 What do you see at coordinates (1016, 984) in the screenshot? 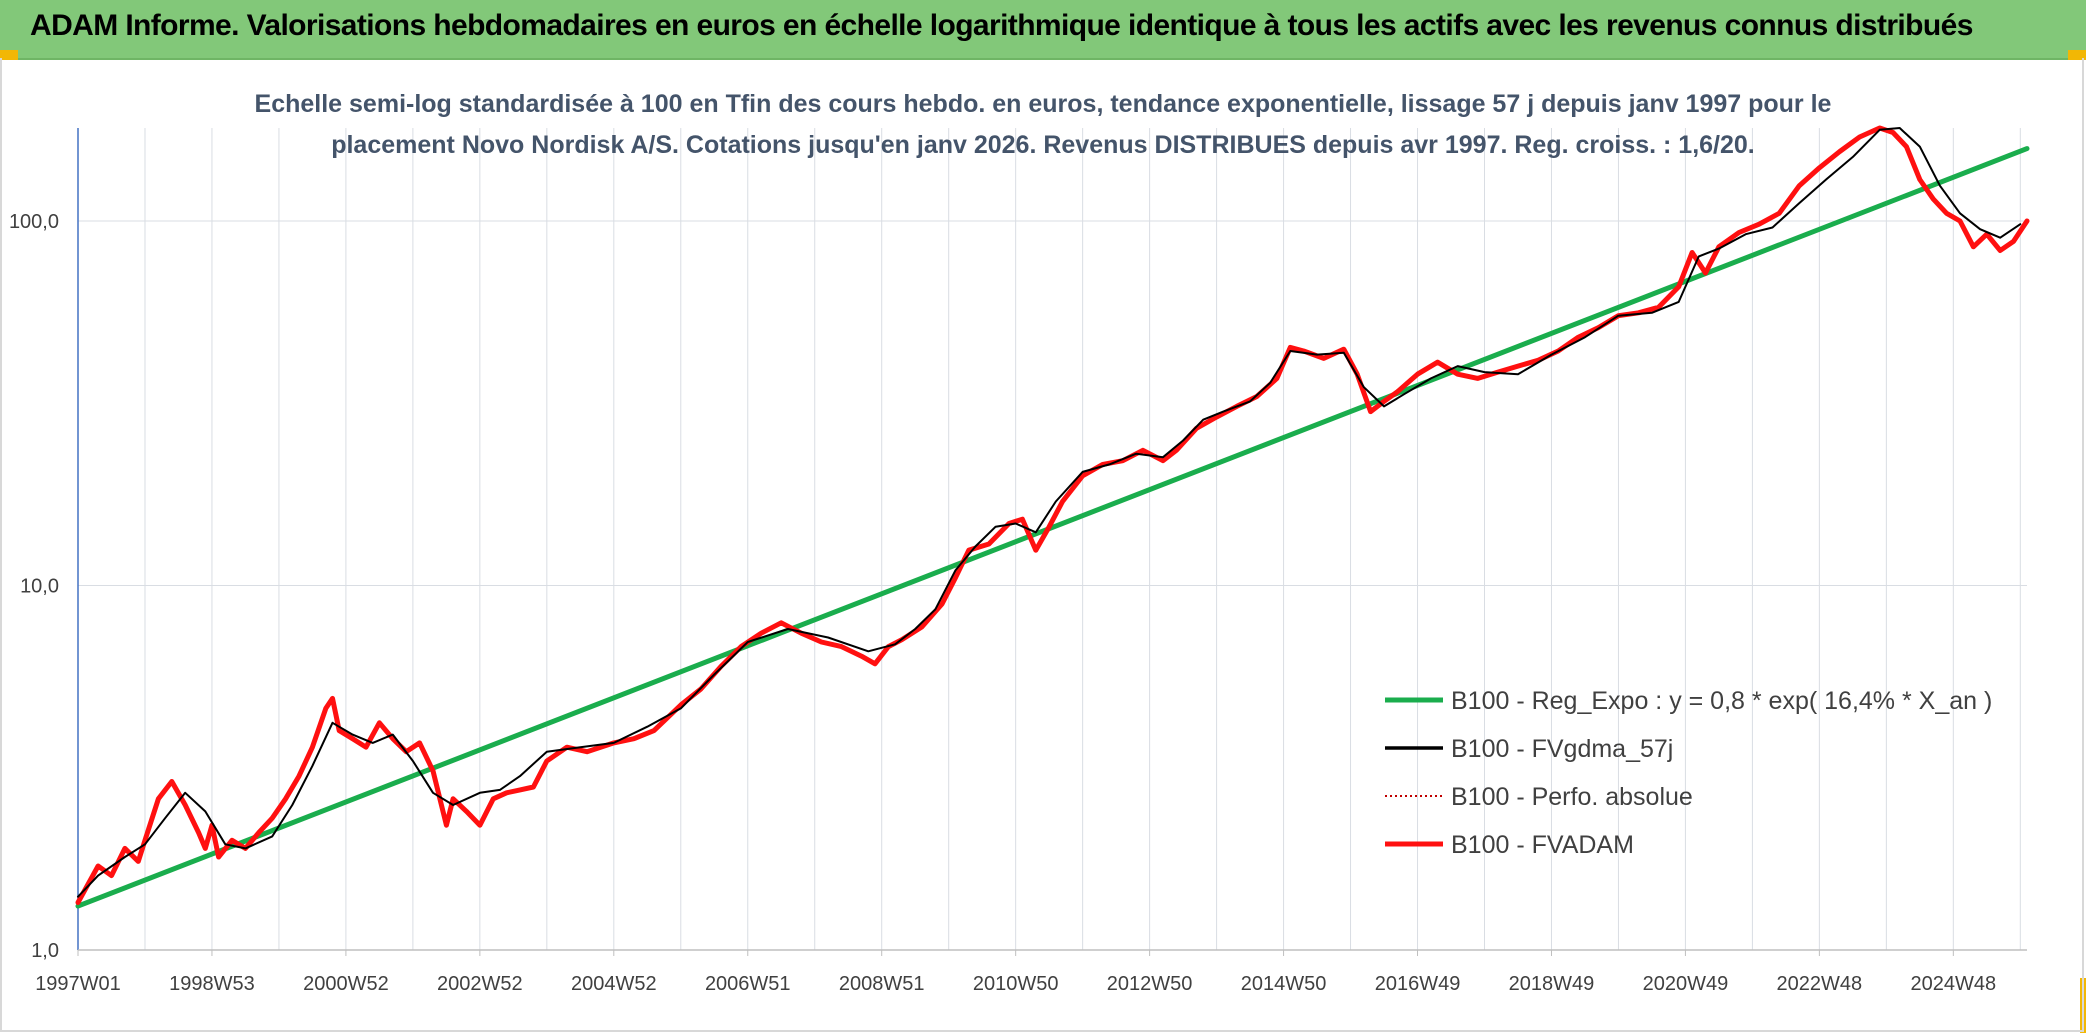
I see `x-tick-label-7: 2010W50` at bounding box center [1016, 984].